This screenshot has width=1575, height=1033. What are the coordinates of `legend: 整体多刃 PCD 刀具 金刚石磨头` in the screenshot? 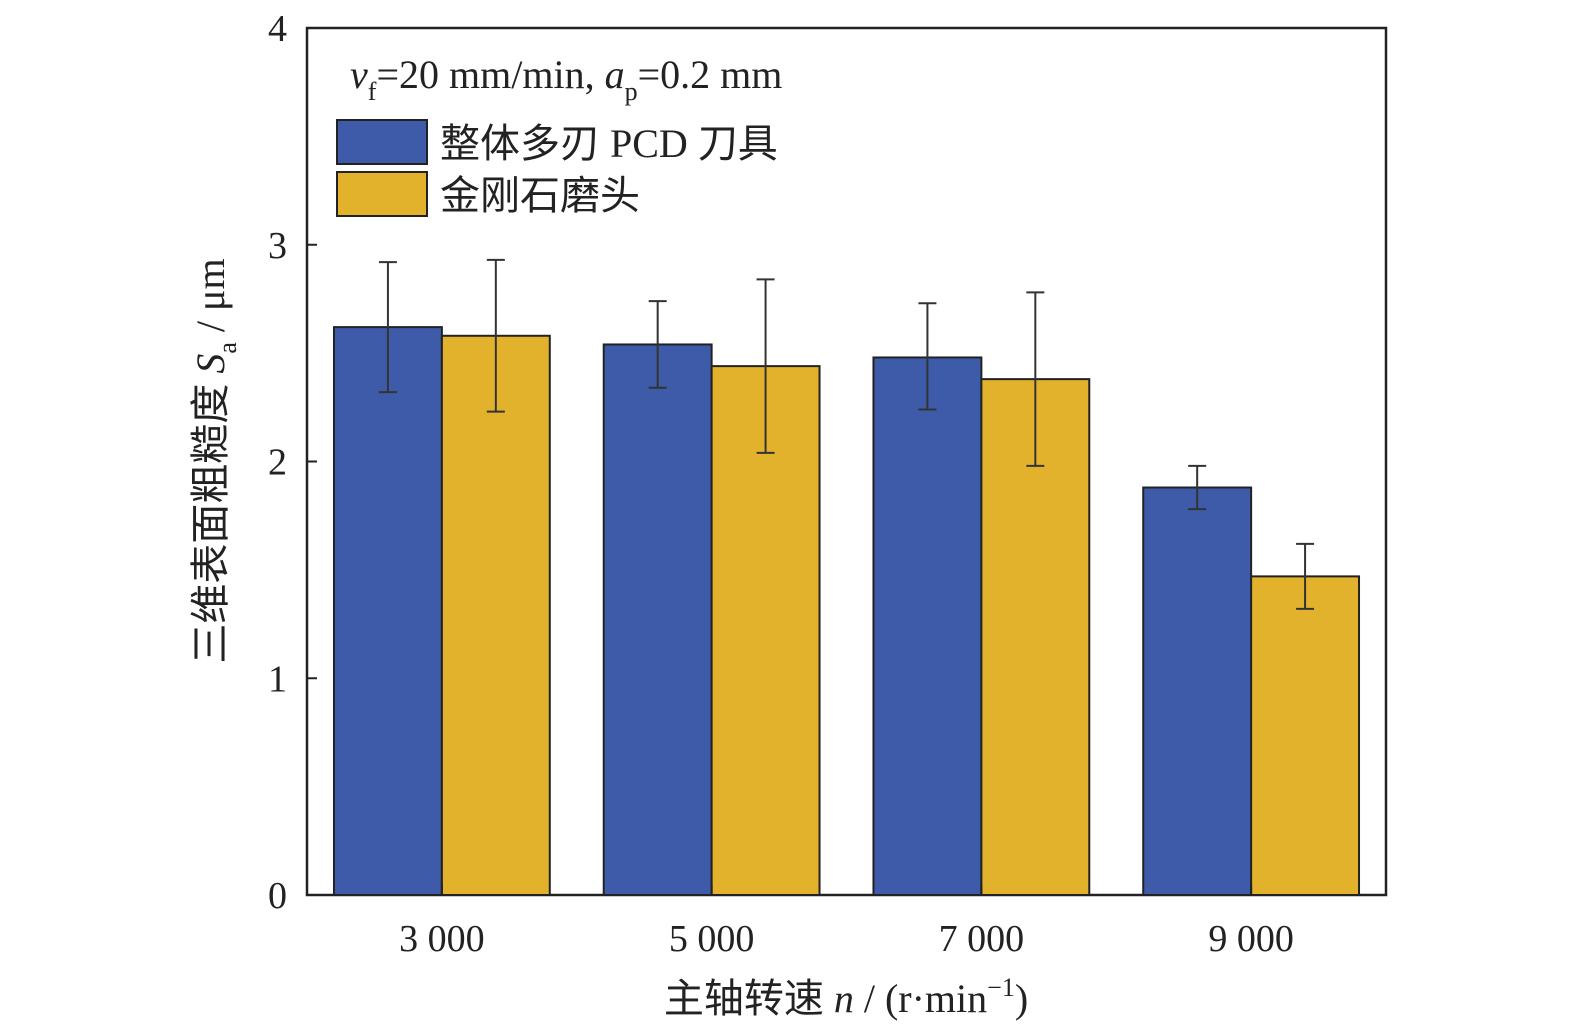 It's located at (557, 168).